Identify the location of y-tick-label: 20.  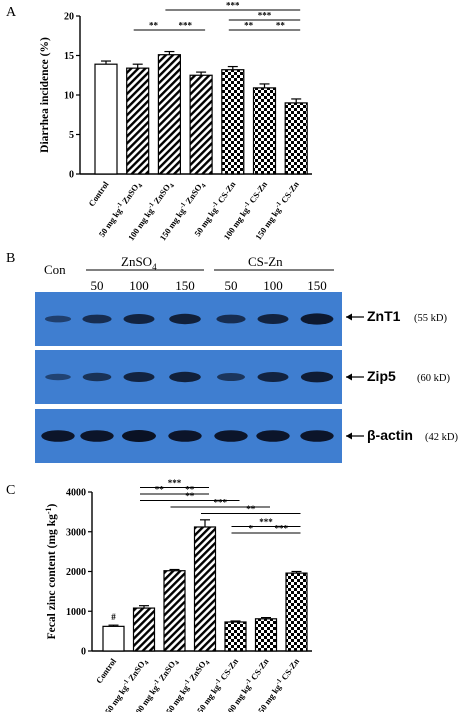
(69, 17).